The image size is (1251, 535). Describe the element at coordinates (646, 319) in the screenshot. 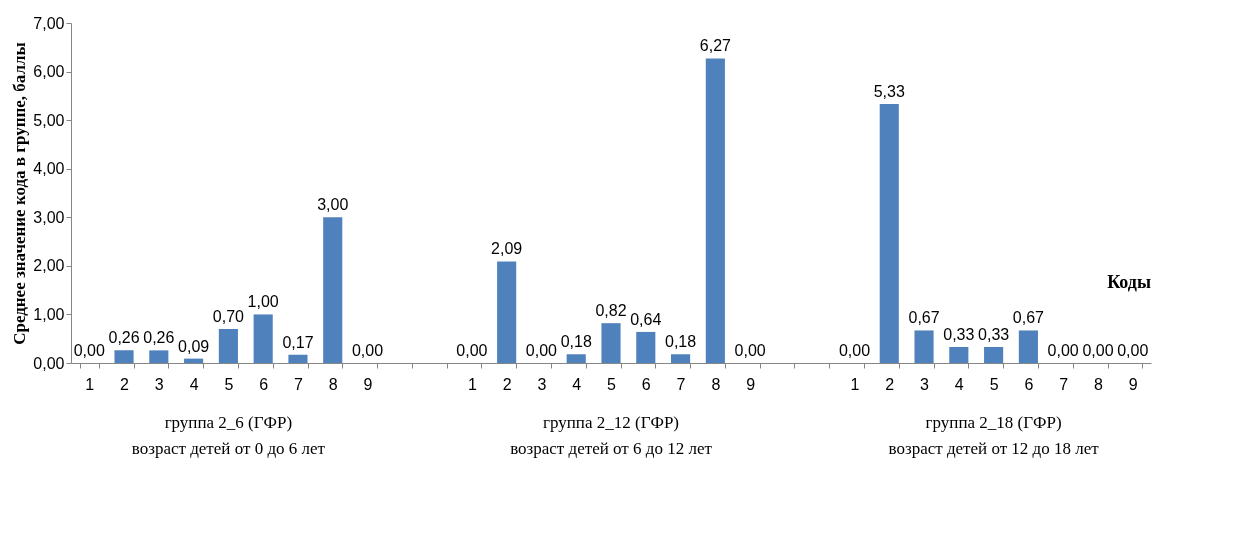

I see `data-label: 0,64` at that location.